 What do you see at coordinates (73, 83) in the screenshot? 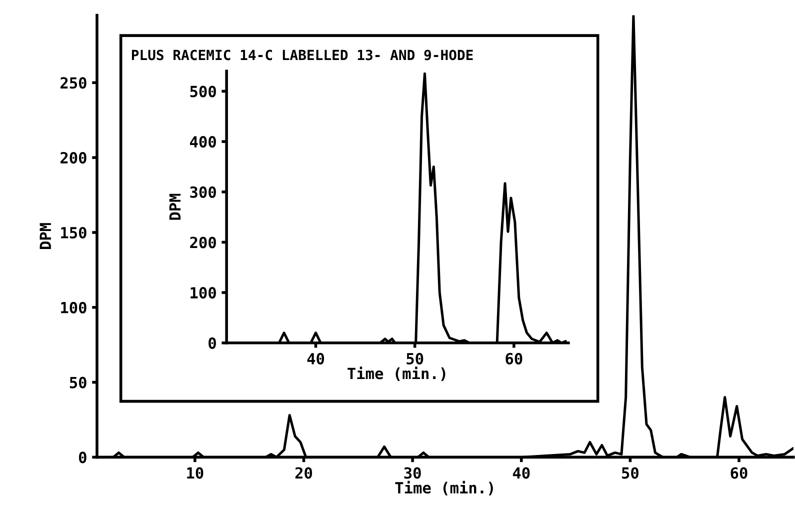
I see `y-tick-label: 250` at bounding box center [73, 83].